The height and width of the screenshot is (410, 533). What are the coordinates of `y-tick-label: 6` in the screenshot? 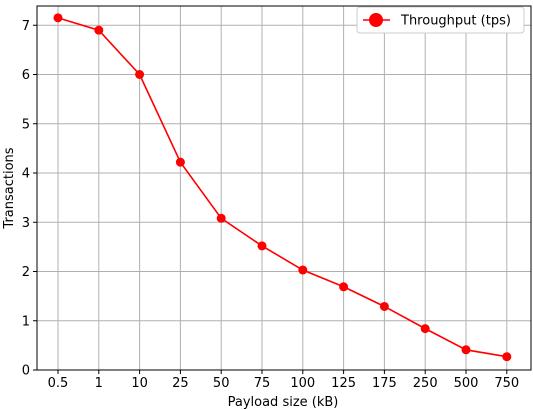 It's located at (26, 75).